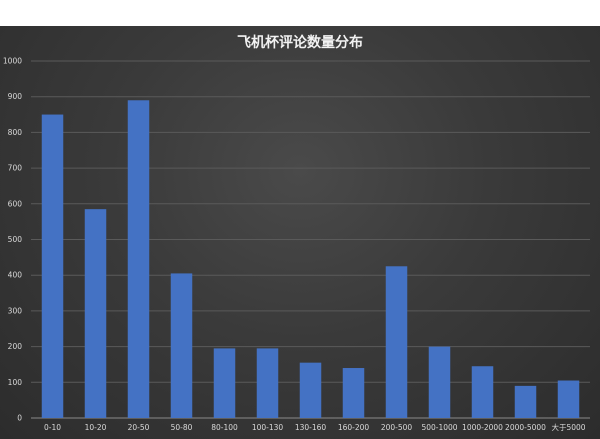 The image size is (600, 439). I want to click on y-axis-ticks: 0 100 200 300 400 500 600 700 800 900 1000, so click(12, 240).